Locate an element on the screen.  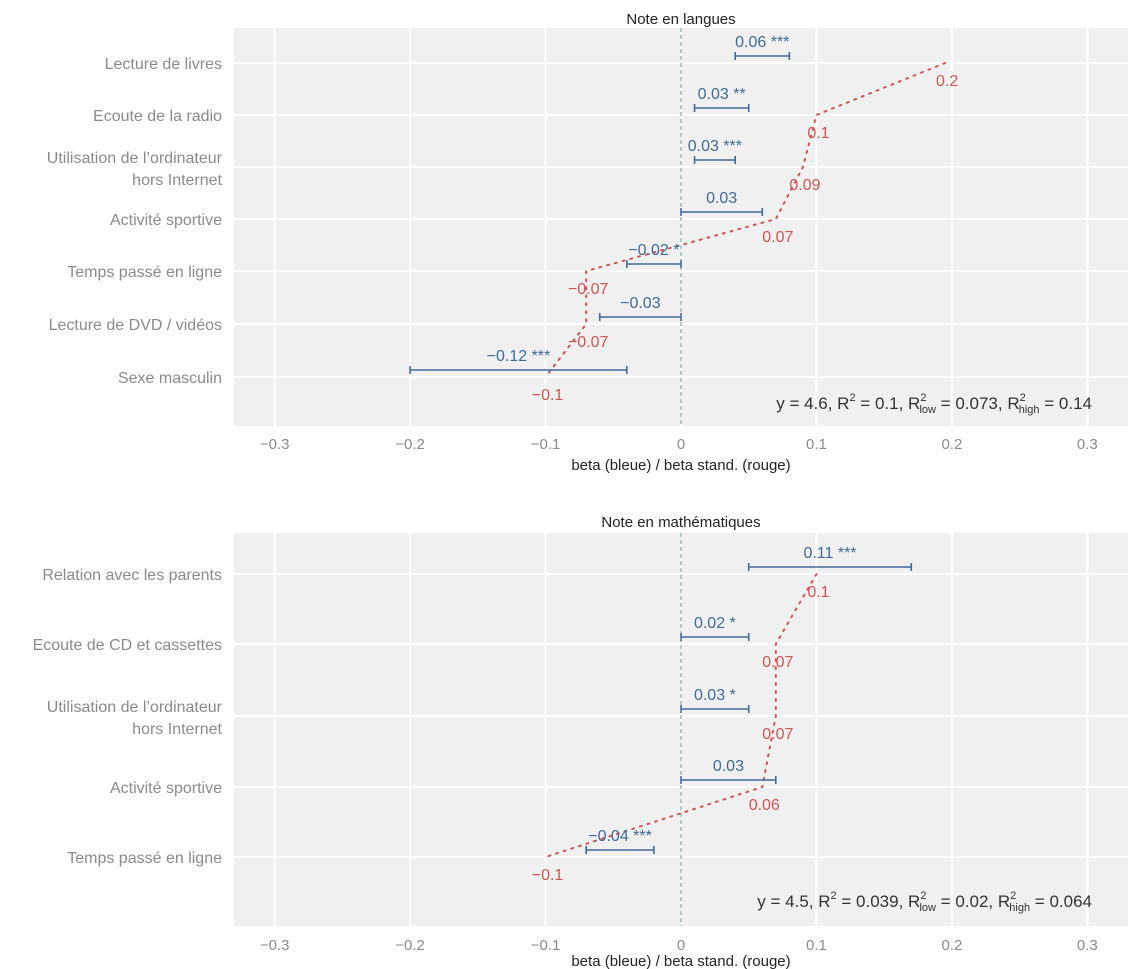
beta-label: 0.06 *** is located at coordinates (762, 42).